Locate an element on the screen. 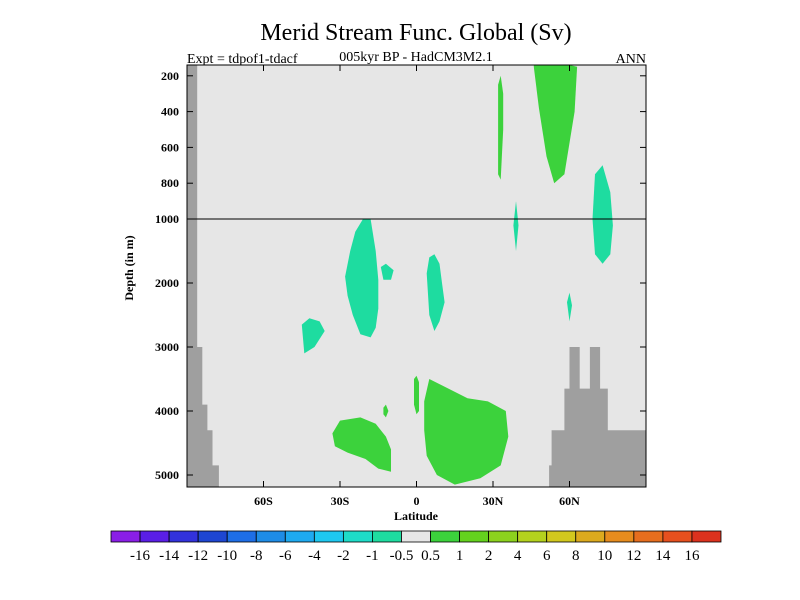 Image resolution: width=800 pixels, height=600 pixels. colorbar-label: -1 is located at coordinates (372, 556).